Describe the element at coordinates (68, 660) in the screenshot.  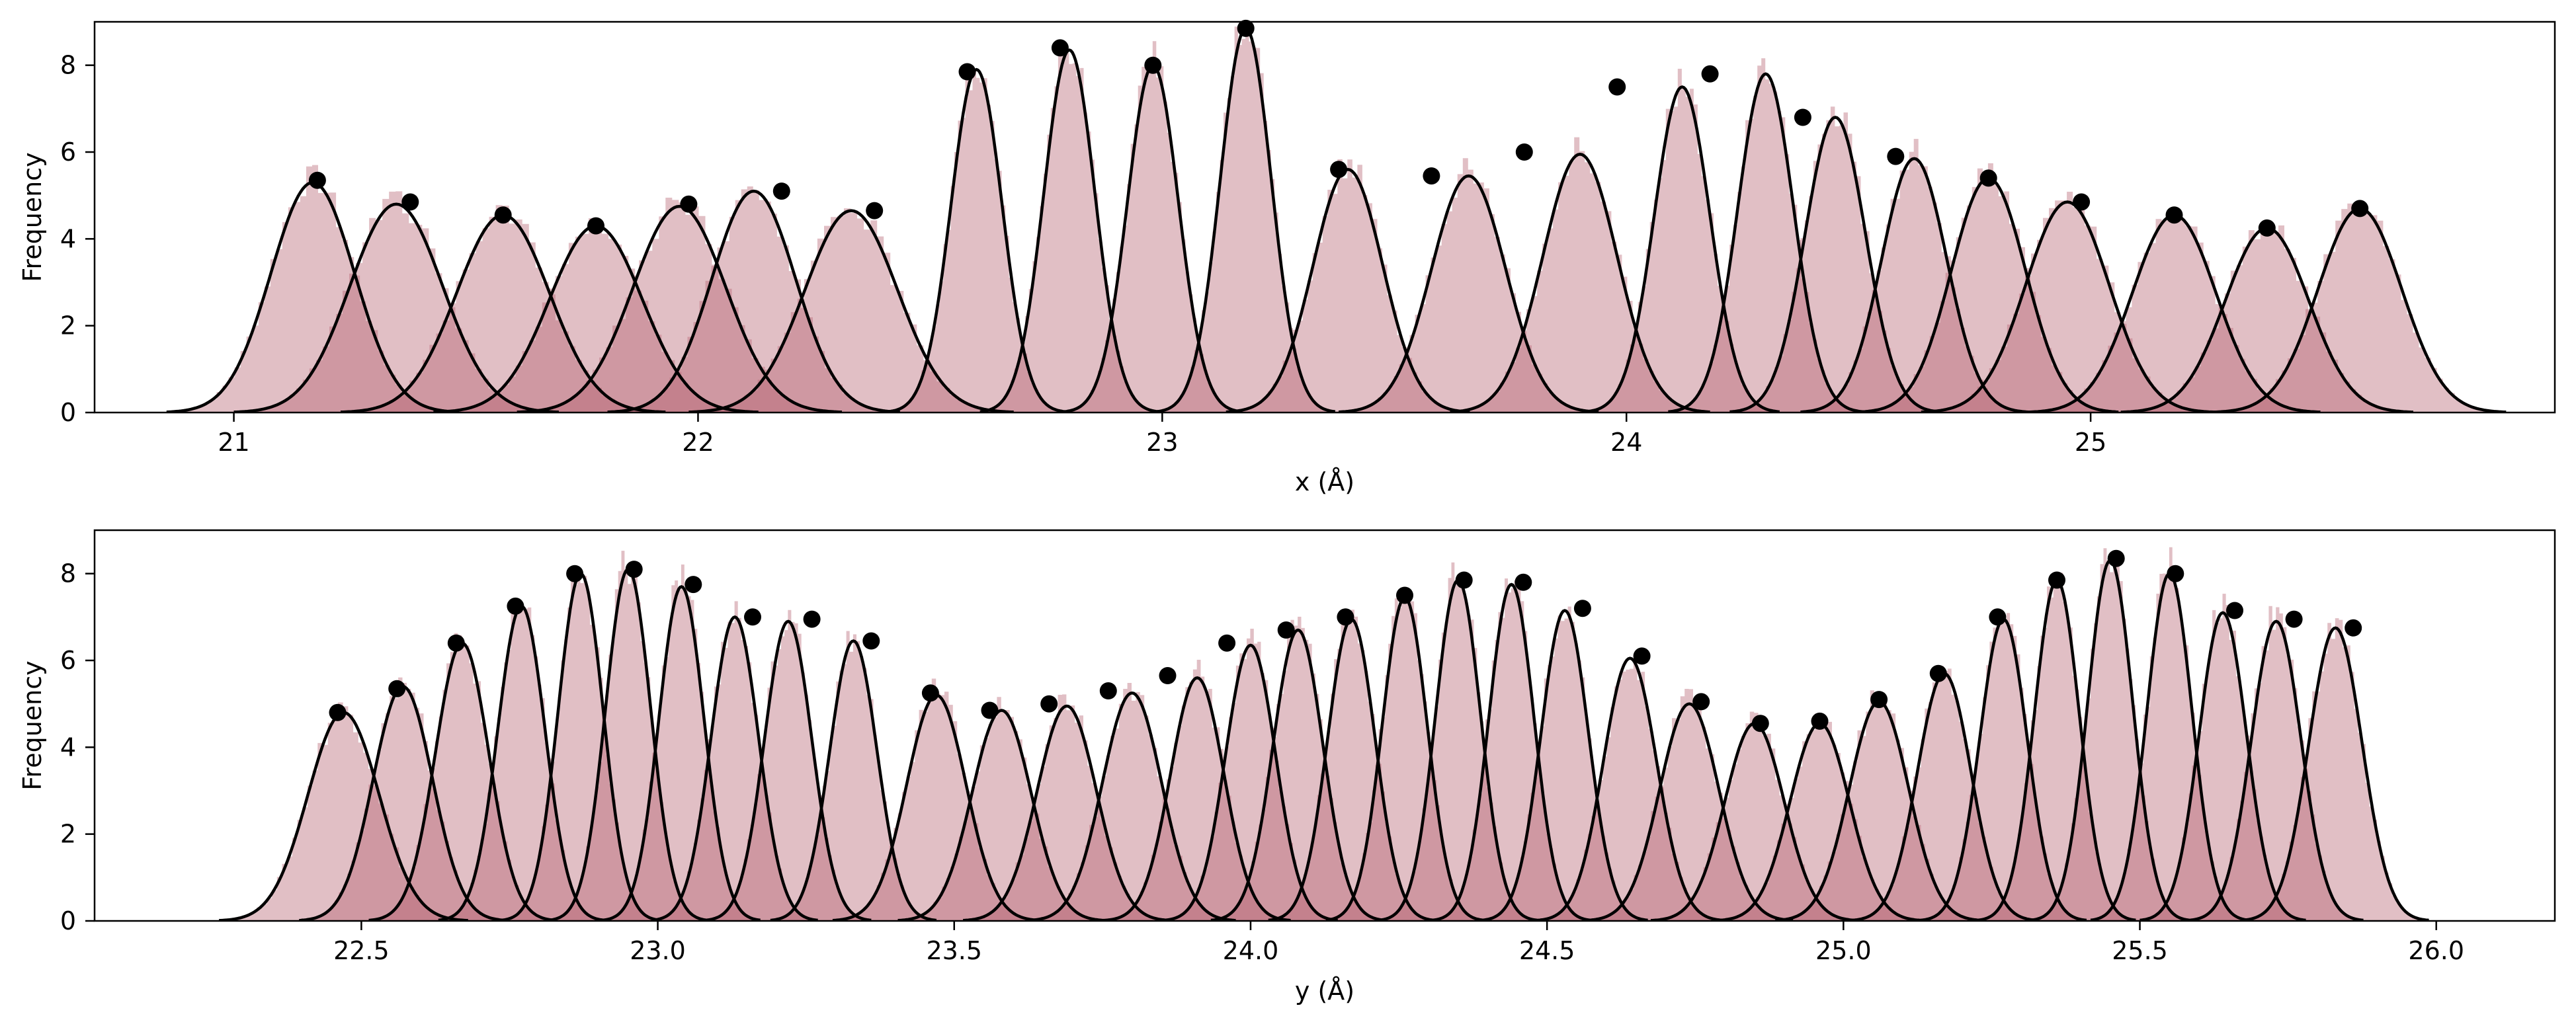
I see `y-tick-label: 6` at that location.